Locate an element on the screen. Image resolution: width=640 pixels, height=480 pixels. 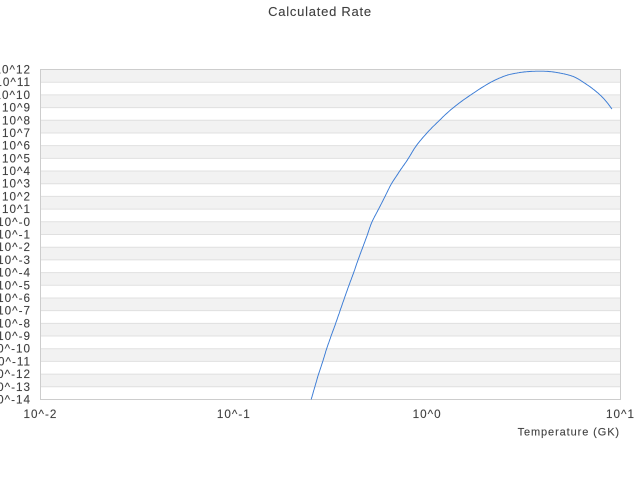
svg-text: 10^-9 is located at coordinates (15, 336).